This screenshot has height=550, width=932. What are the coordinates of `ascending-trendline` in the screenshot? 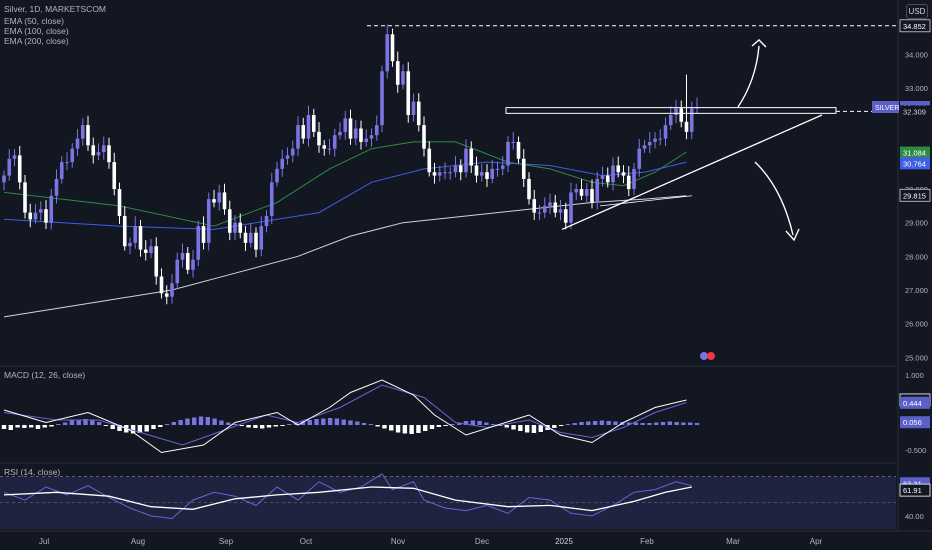 It's located at (692, 172).